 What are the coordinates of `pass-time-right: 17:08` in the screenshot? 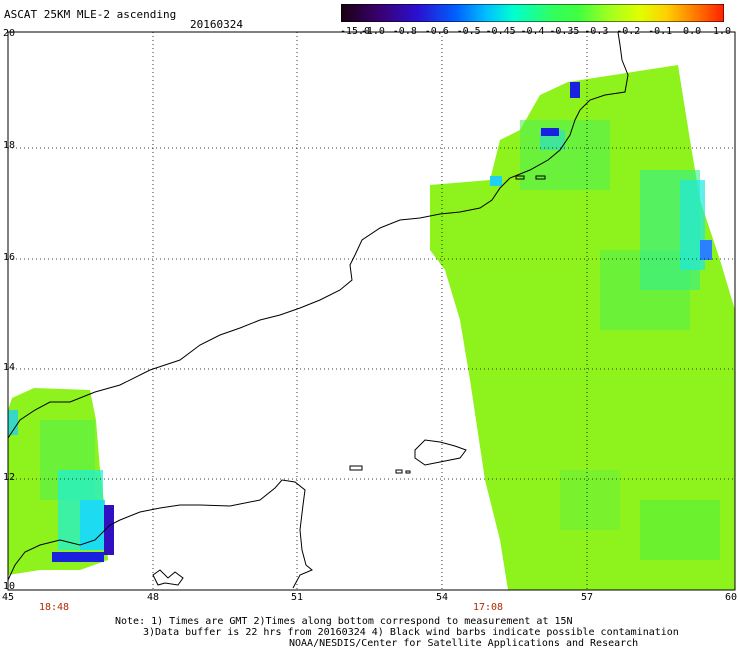 It's located at (488, 607).